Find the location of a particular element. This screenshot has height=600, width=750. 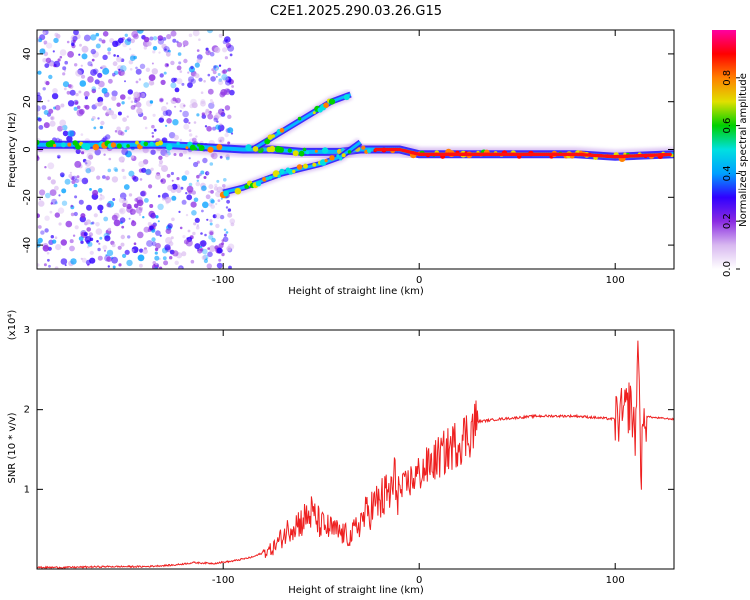

figure-title: C2E1.2025.290.03.26.G15 is located at coordinates (356, 11).